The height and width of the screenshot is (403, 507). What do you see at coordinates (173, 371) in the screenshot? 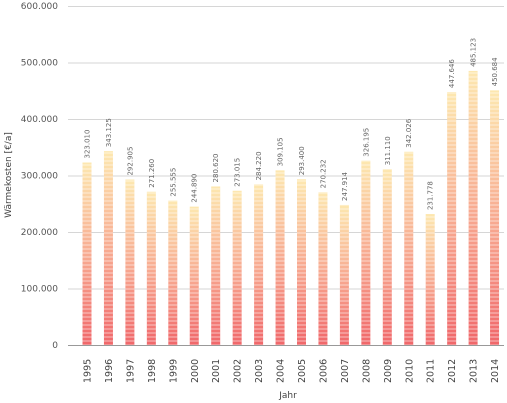
I see `x-tick-label: 1999` at bounding box center [173, 371].